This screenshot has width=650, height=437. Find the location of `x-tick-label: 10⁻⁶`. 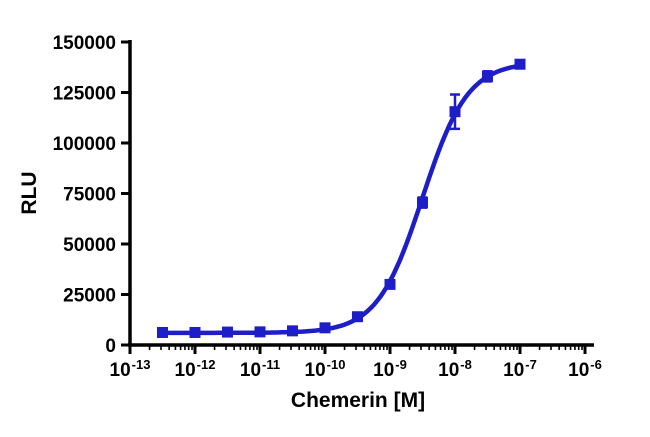

x-tick-label: 10⁻⁶ is located at coordinates (585, 369).